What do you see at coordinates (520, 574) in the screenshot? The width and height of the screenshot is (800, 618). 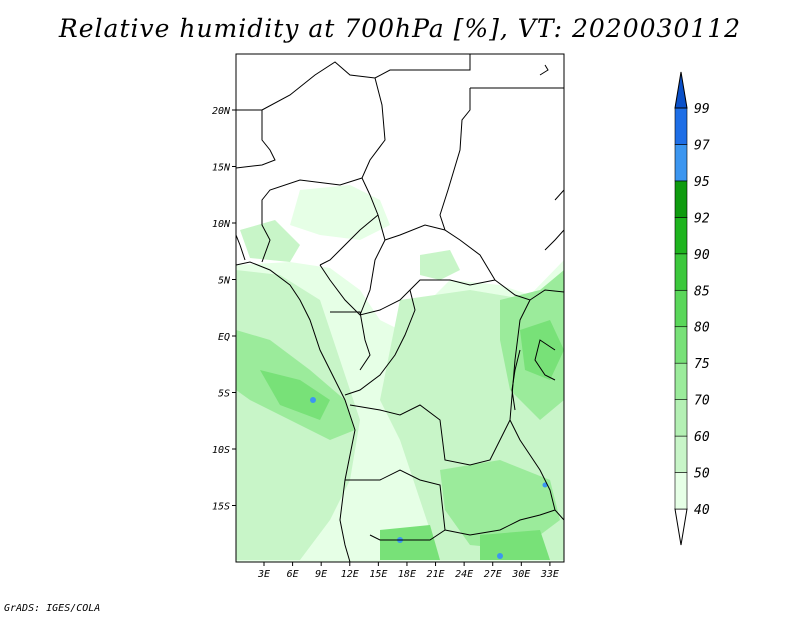 I see `lon-tick-label: 30E` at bounding box center [520, 574].